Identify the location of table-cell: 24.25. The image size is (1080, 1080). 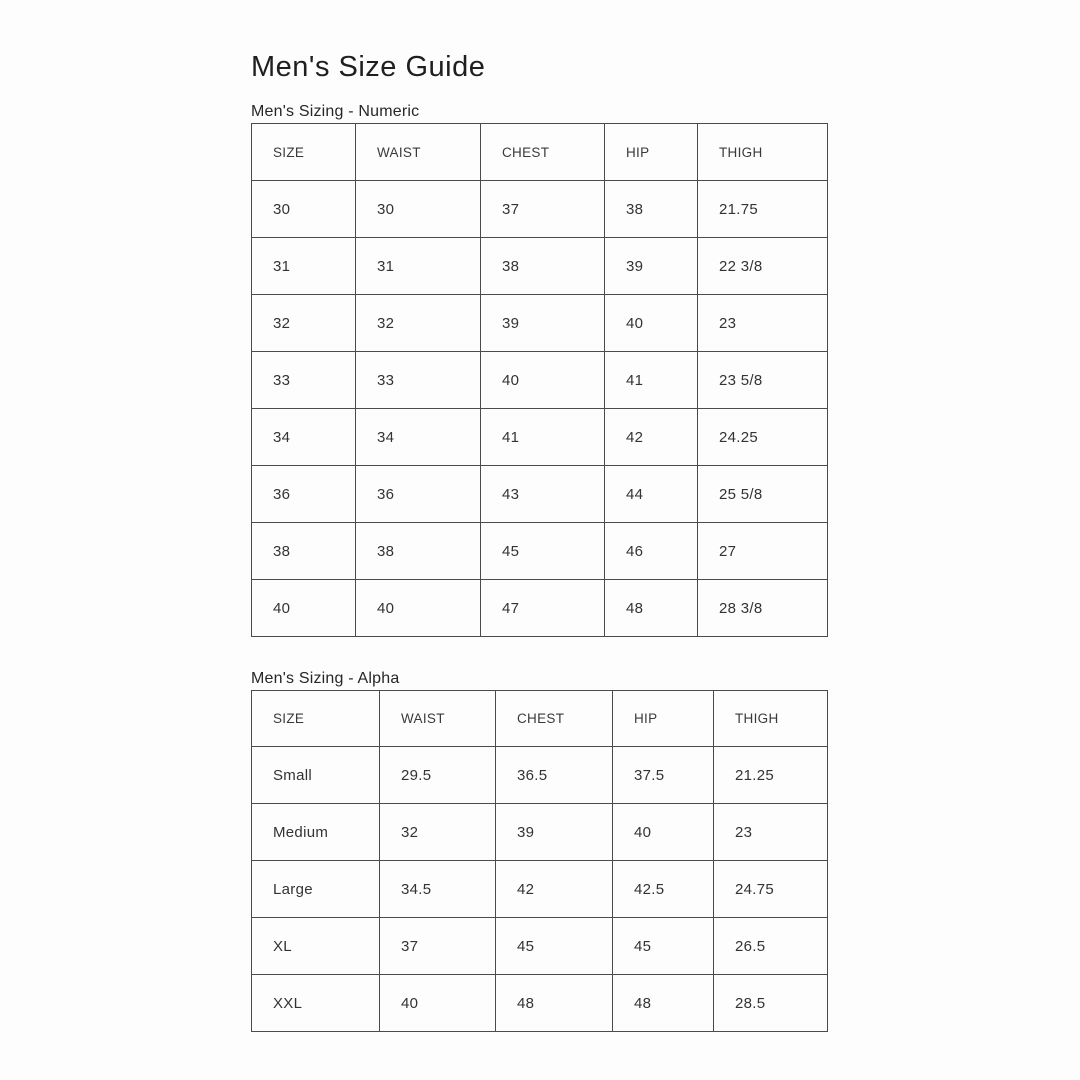
(762, 437).